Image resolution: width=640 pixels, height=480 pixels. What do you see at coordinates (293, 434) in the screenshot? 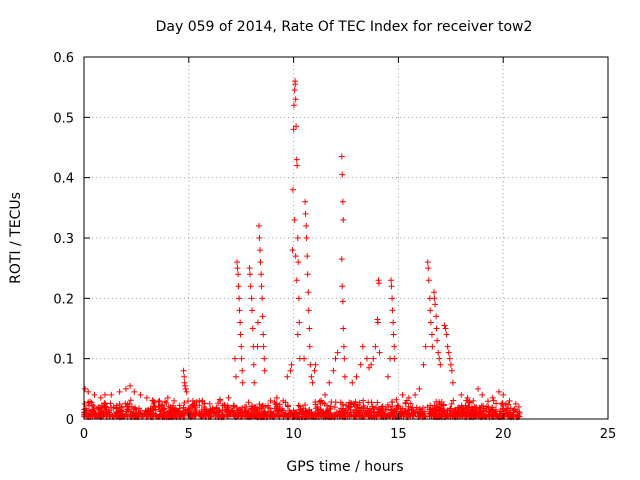
I see `x-tick-label: 10` at bounding box center [293, 434].